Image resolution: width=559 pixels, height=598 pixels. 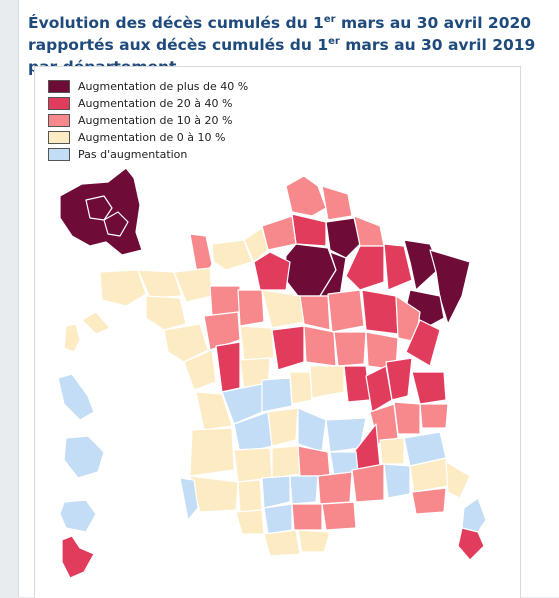 I want to click on legend-item: Augmentation de plus de 40 %, so click(x=148, y=86).